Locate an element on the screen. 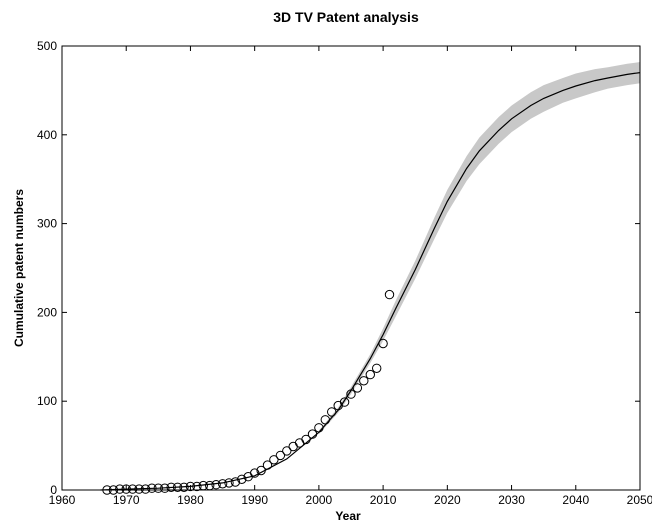  y-tick-label: 200 is located at coordinates (47, 312).